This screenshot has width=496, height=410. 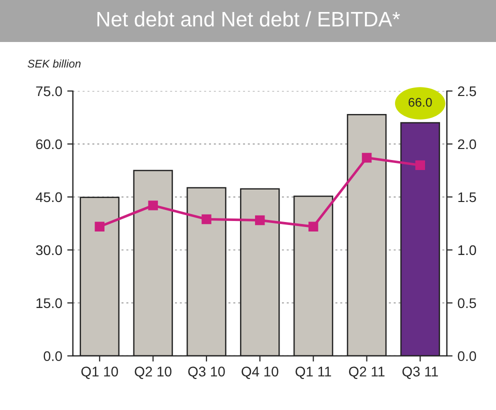 I want to click on x-tick-label: Q2 10, so click(x=153, y=372).